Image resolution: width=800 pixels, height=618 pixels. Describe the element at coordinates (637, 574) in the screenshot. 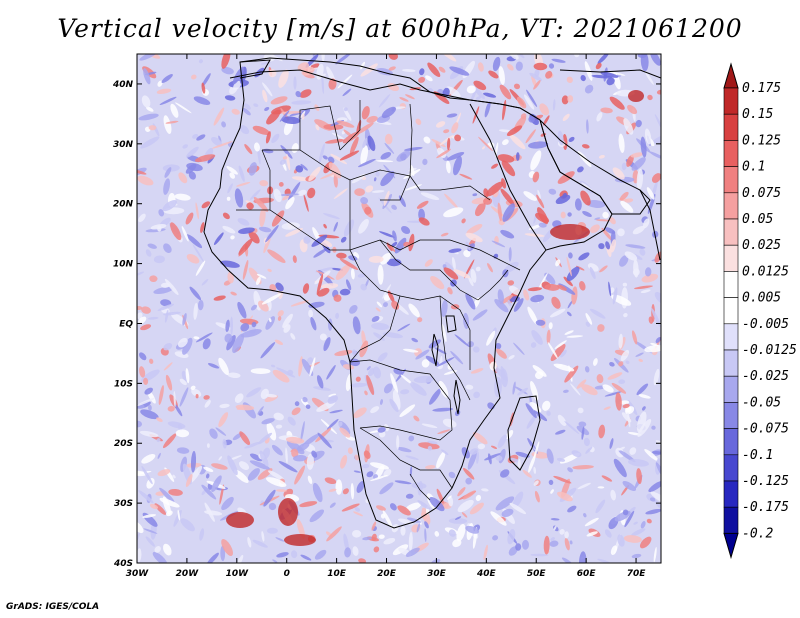

I see `lon-tick-label: 70E` at that location.